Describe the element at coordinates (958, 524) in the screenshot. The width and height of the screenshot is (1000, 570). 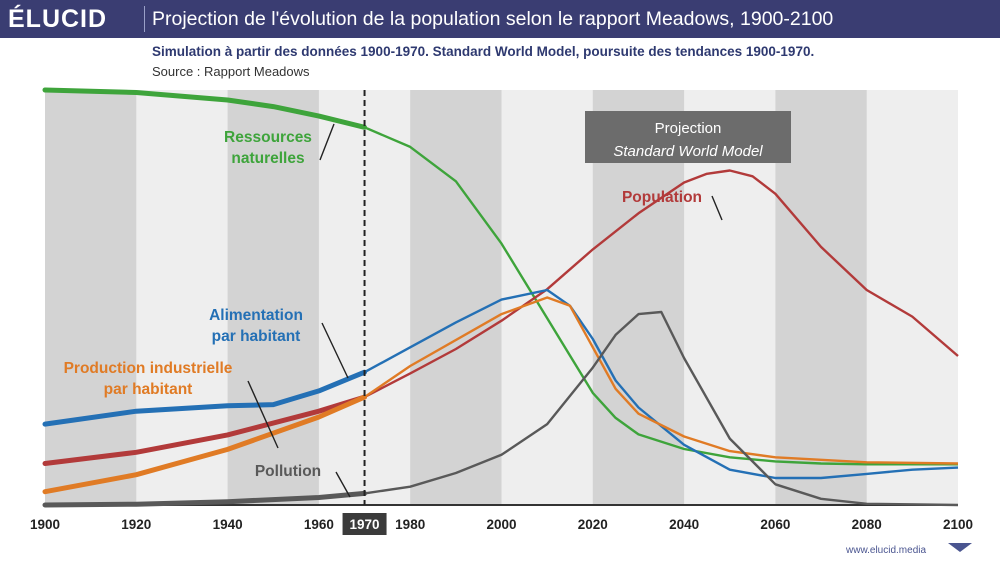
I see `x-tick-label: 2100` at that location.